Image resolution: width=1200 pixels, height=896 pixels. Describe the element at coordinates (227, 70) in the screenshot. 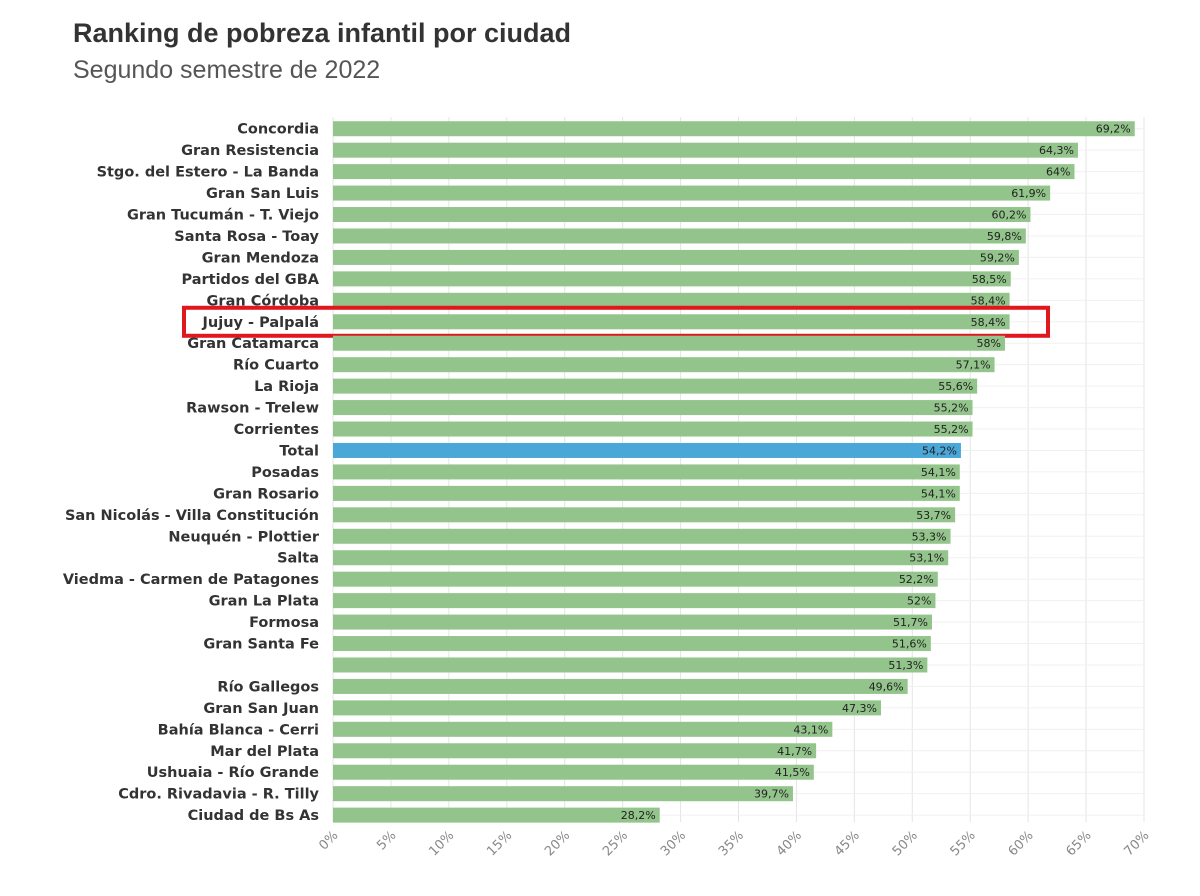

I see `chart-subtitle: Segundo semestre de 2022` at that location.